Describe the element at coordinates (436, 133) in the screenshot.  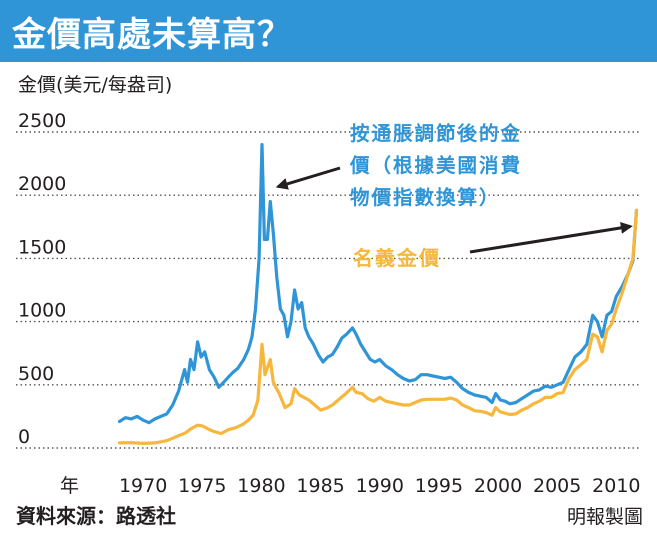
I see `real-price-label-line-1: 按通脹調節後的金` at that location.